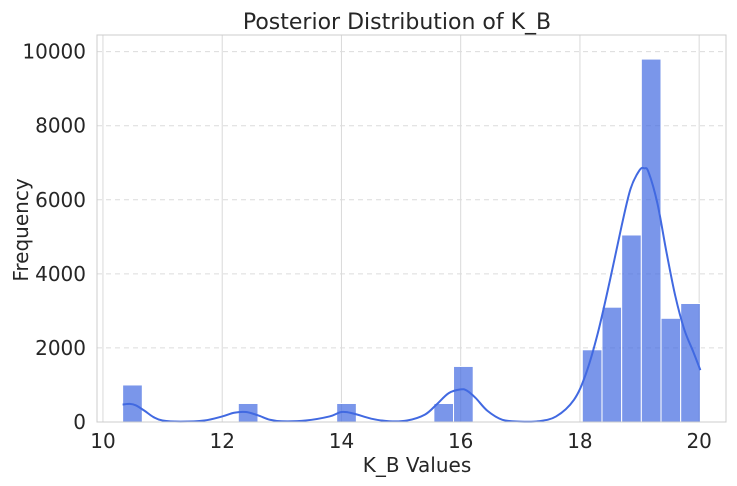  Describe the element at coordinates (579, 441) in the screenshot. I see `x-tick-label: 18` at that location.